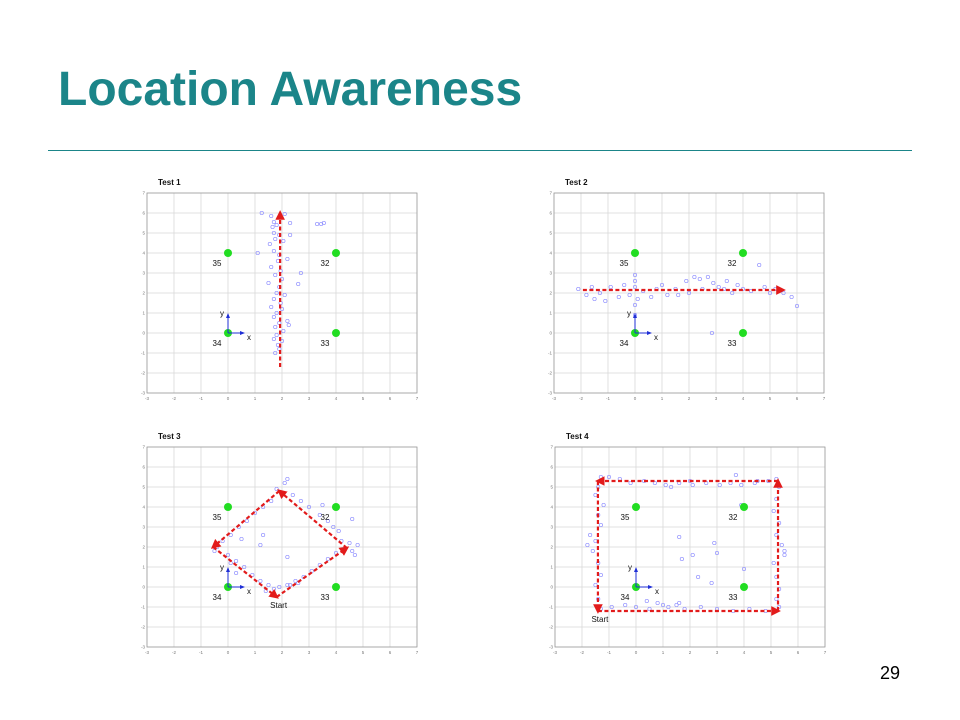 The image size is (960, 720). What do you see at coordinates (635, 398) in the screenshot?
I see `x-tick-label: 0` at bounding box center [635, 398].